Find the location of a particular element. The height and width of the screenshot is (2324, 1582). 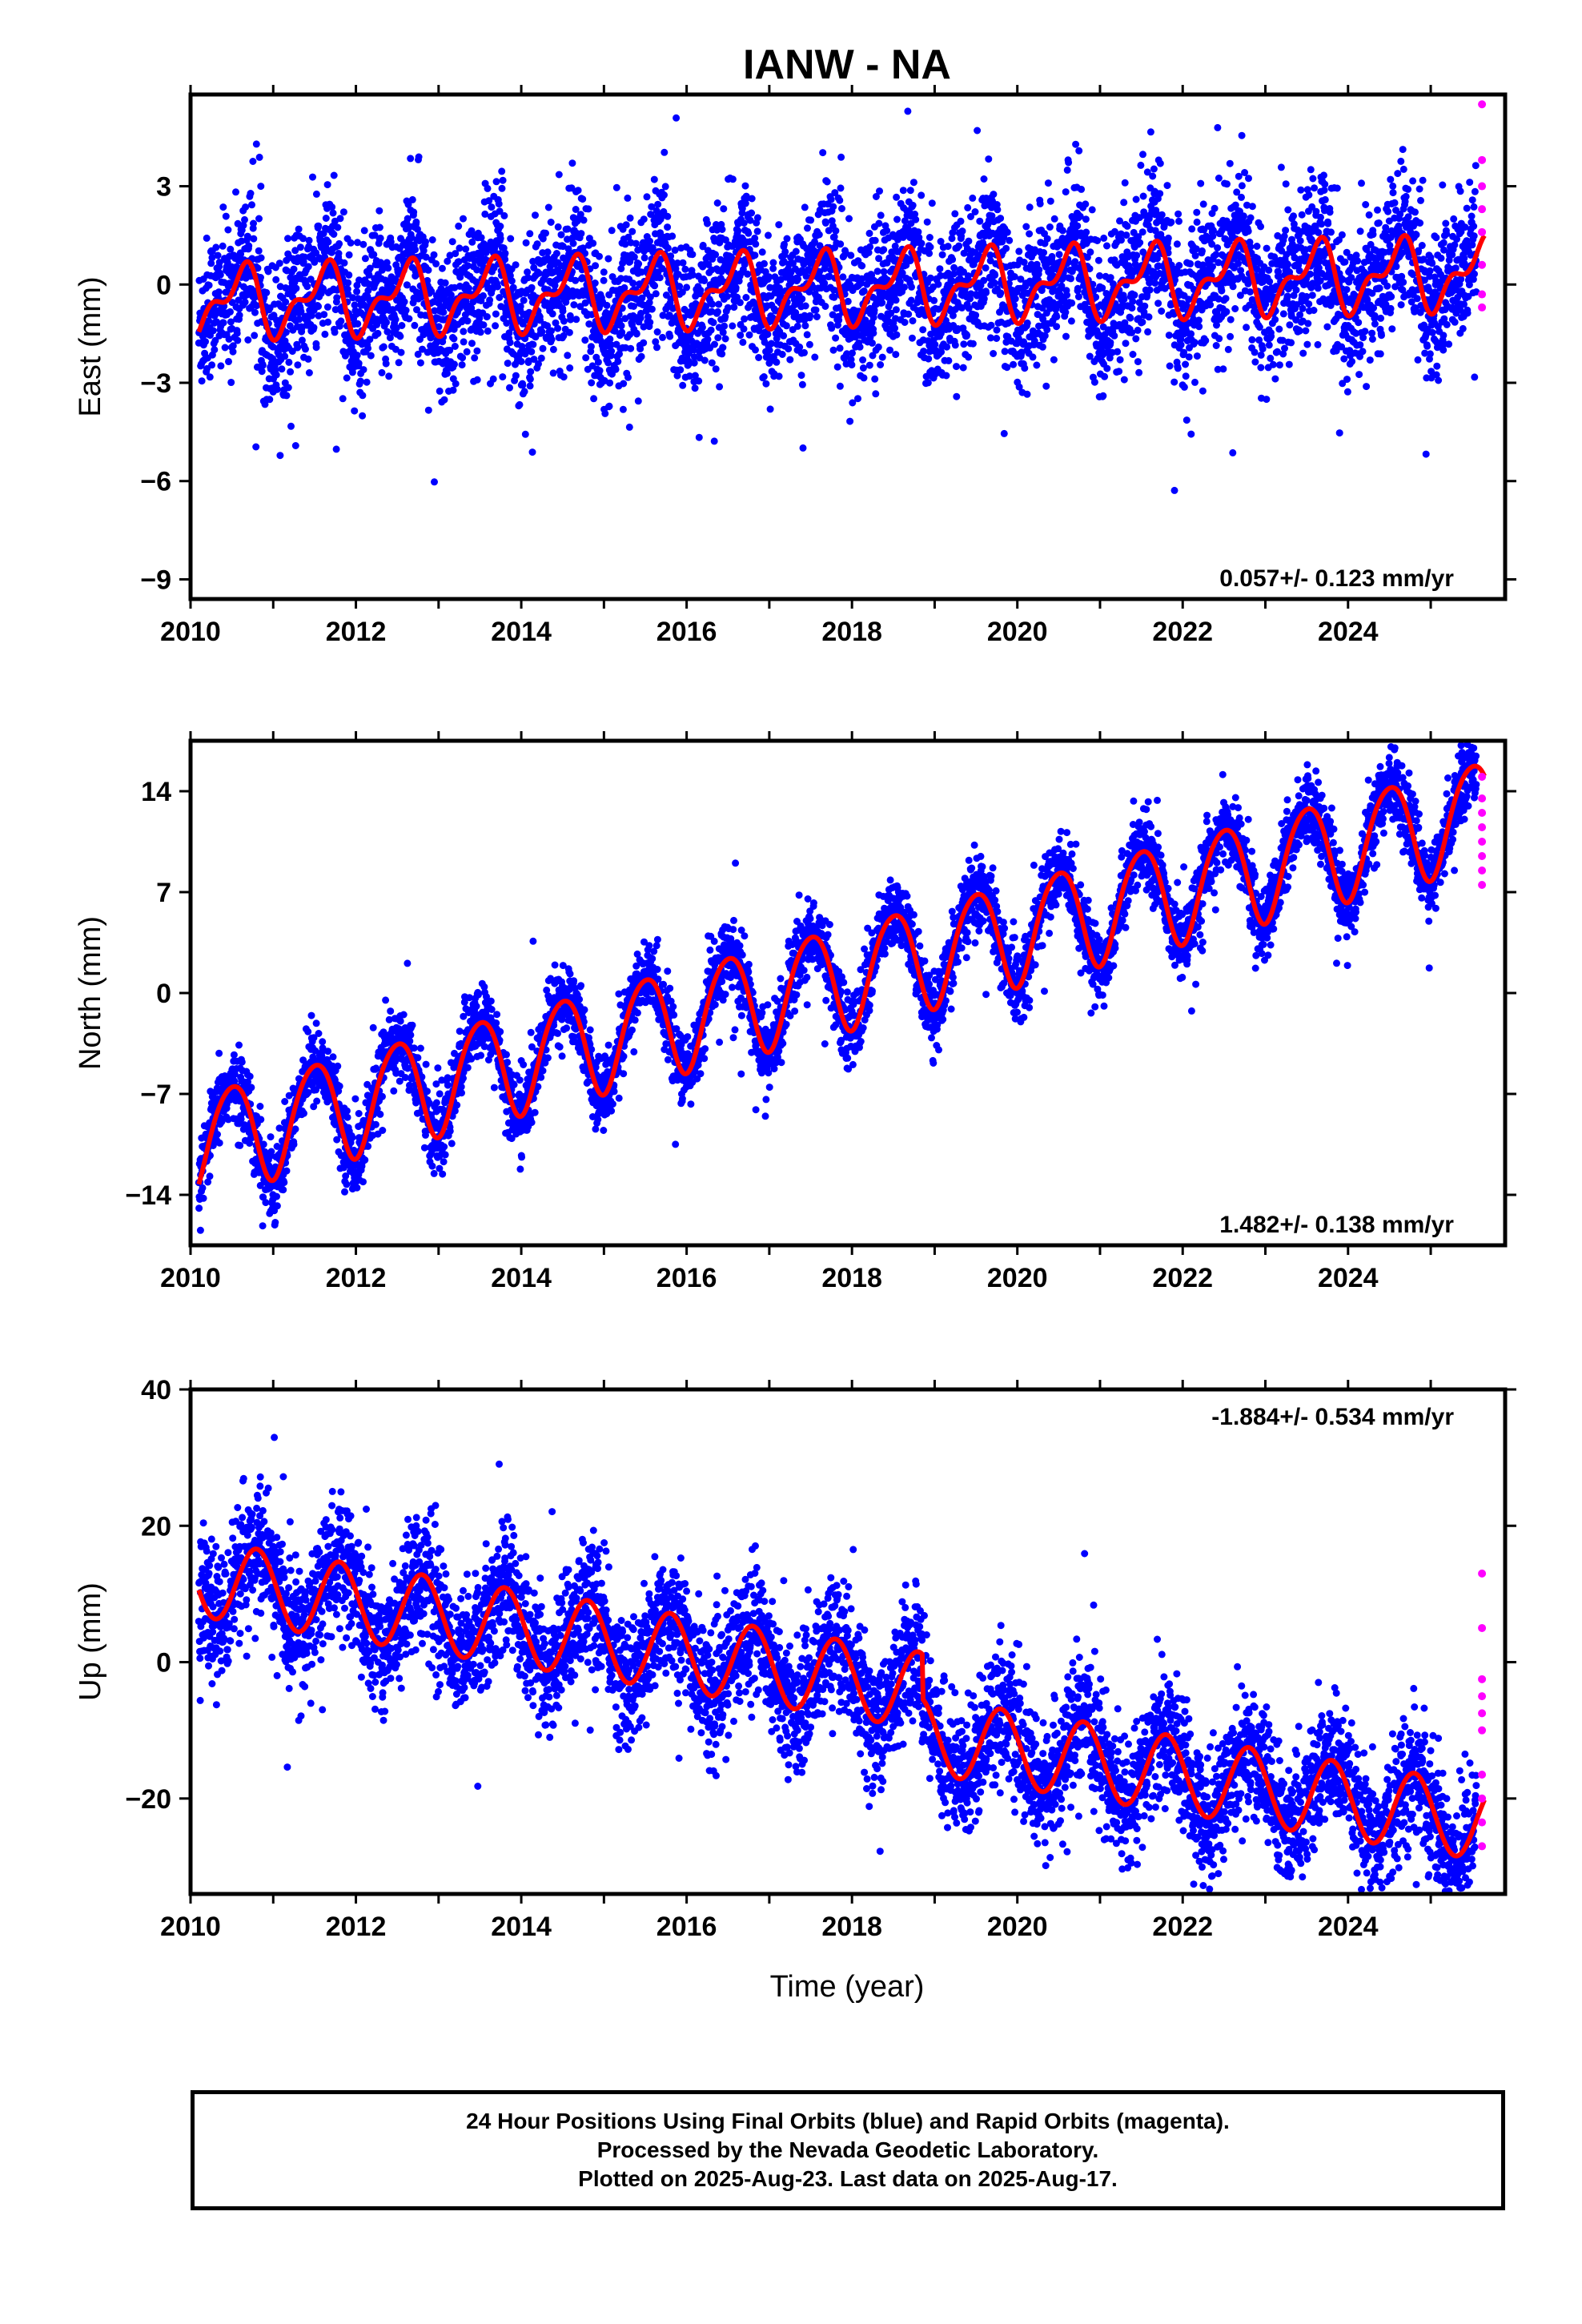

north-x-tick-label: 2020 is located at coordinates (1017, 1278).